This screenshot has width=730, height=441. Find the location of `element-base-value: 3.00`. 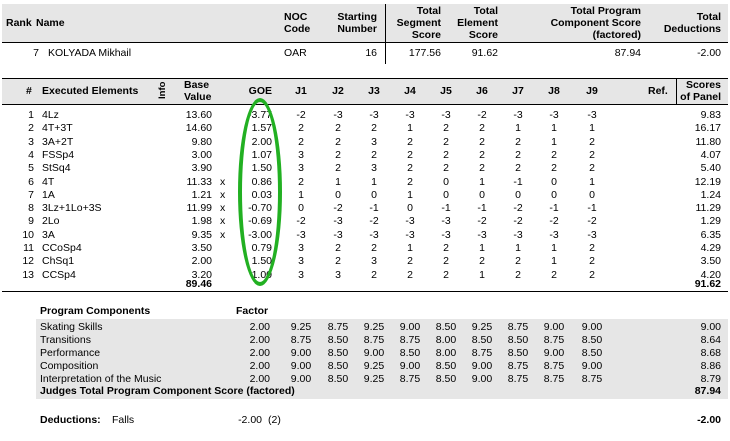

element-base-value: 3.00 is located at coordinates (201, 154).